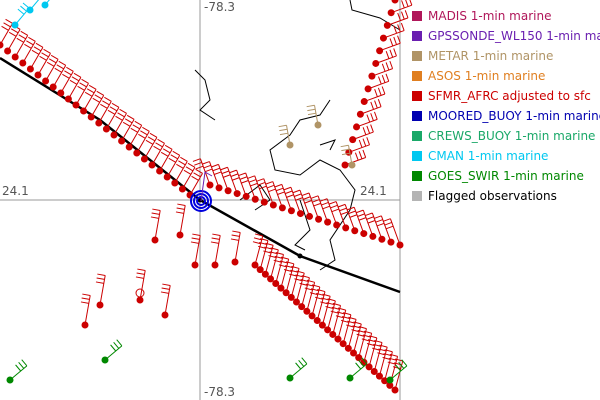  Describe the element at coordinates (327, 145) in the screenshot. I see `coastline` at that location.